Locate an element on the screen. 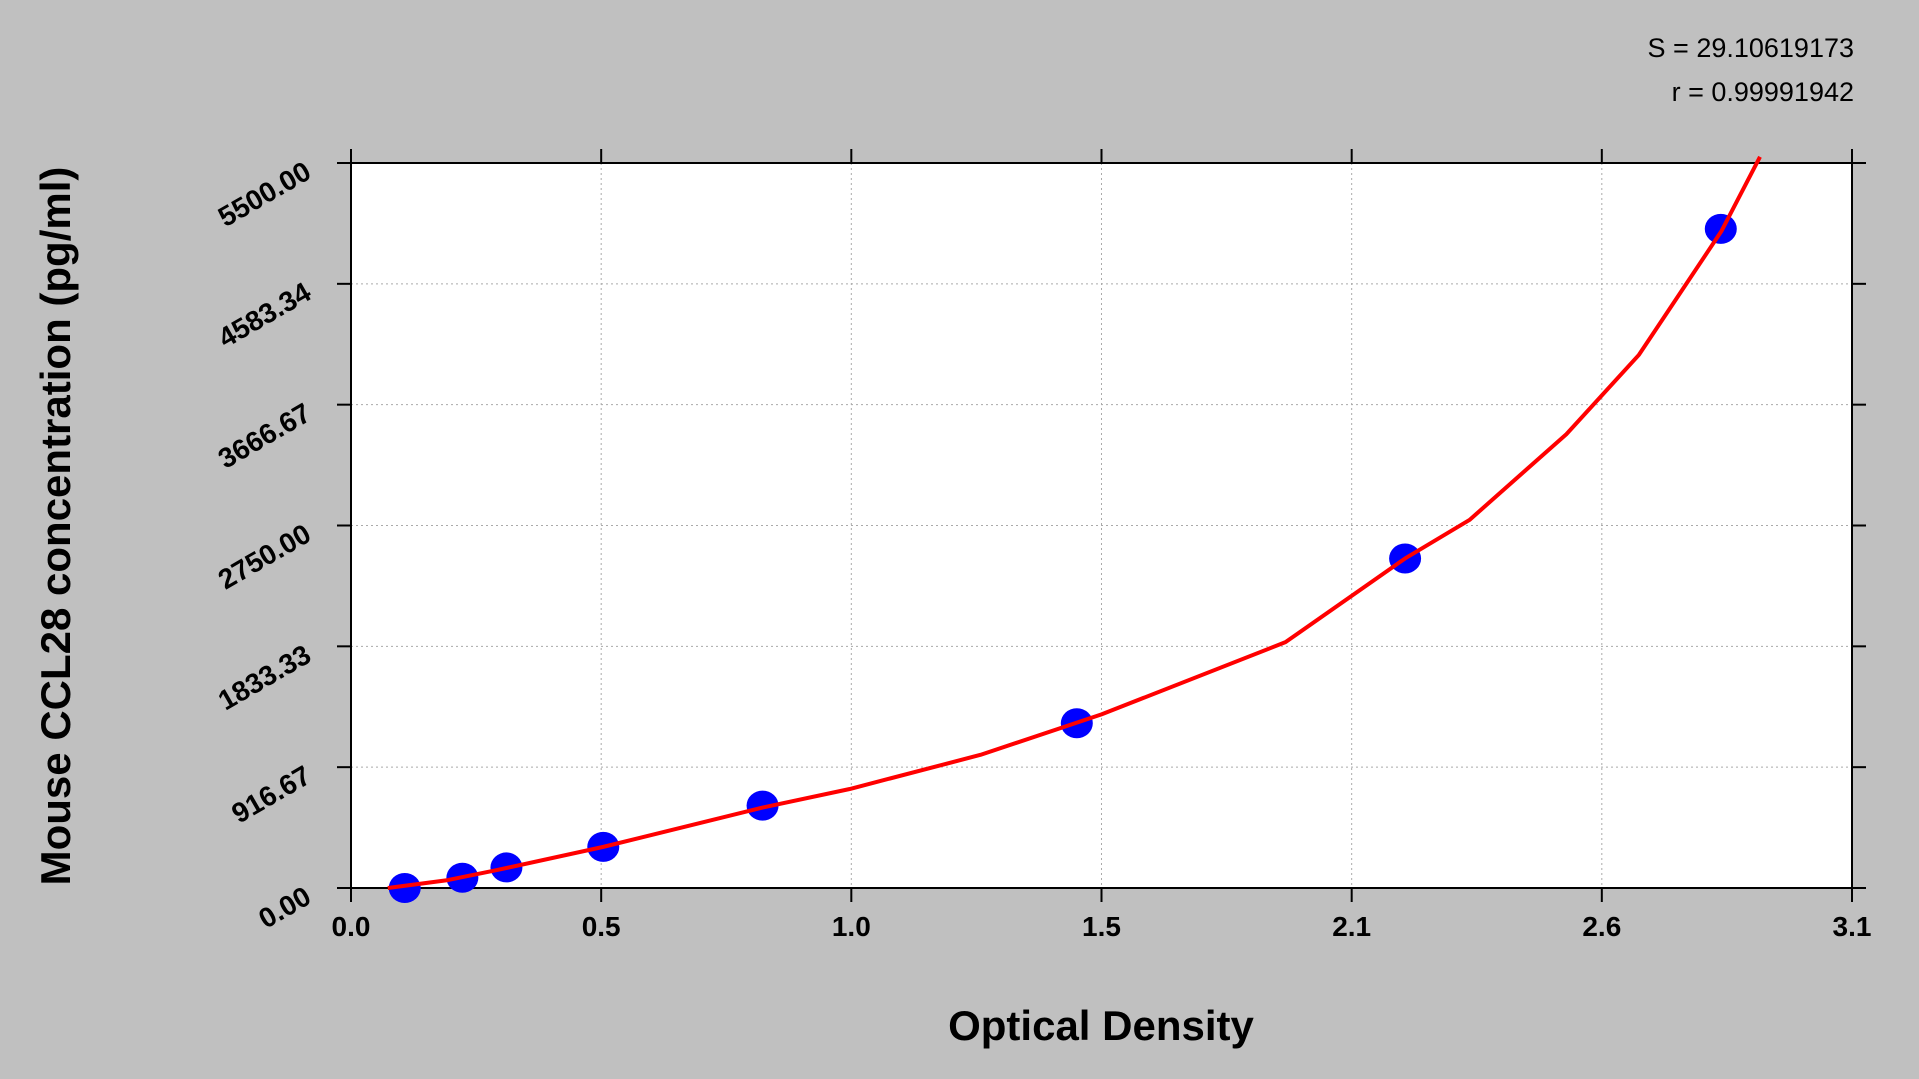 This screenshot has height=1079, width=1919. x-tick-label: 0.0 is located at coordinates (351, 926).